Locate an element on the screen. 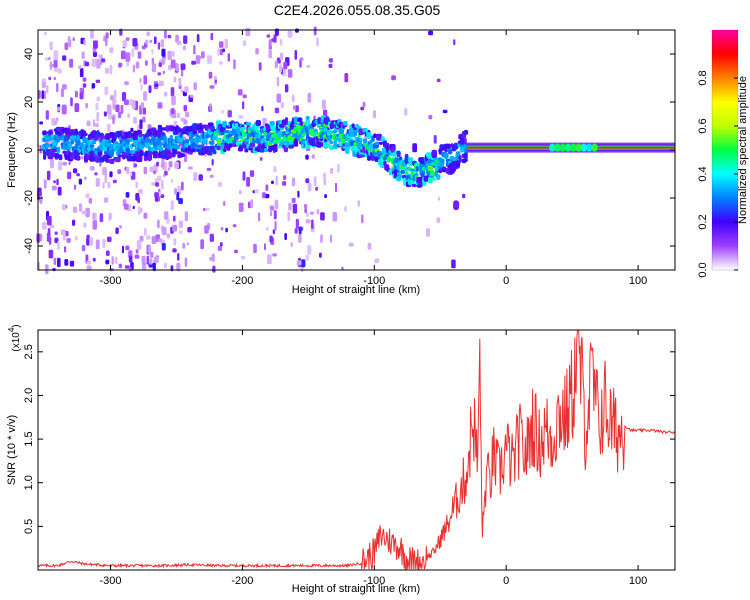 This screenshot has width=750, height=600. snr-multiplier: (x104) is located at coordinates (14, 337).